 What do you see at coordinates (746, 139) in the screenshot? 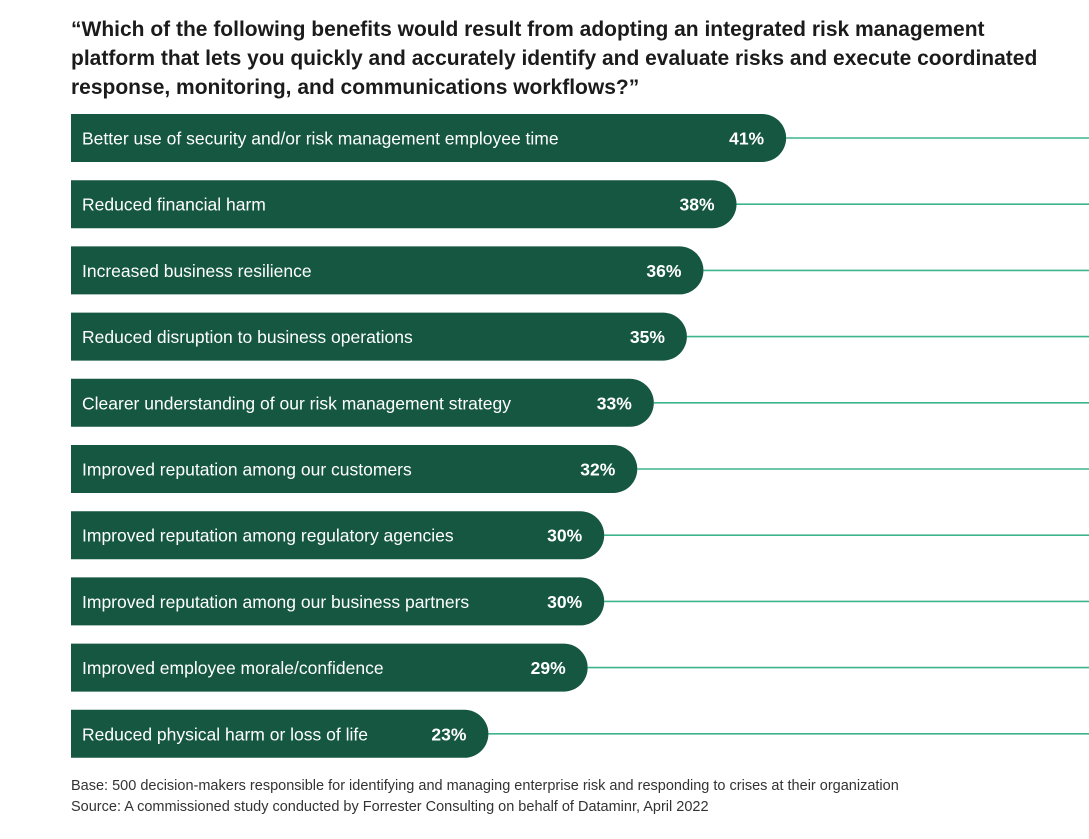
I see `bar-value-label: 41%` at bounding box center [746, 139].